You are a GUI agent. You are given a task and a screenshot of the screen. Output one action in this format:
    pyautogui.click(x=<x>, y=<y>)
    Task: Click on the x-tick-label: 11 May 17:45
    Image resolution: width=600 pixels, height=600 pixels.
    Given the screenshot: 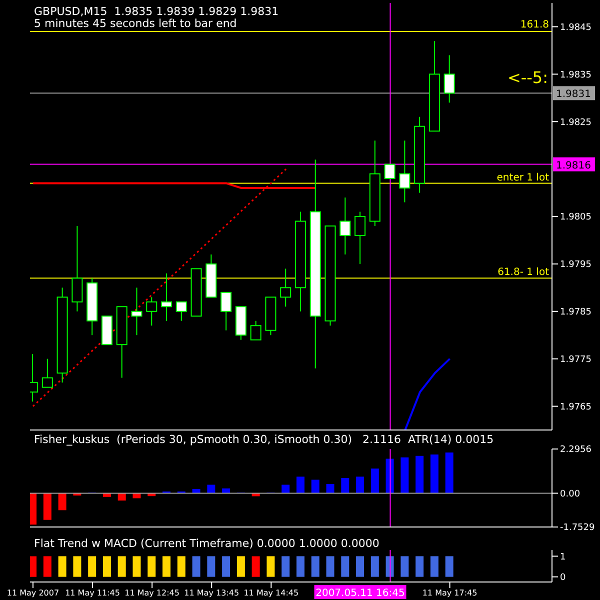 What is the action you would take?
    pyautogui.click(x=450, y=593)
    